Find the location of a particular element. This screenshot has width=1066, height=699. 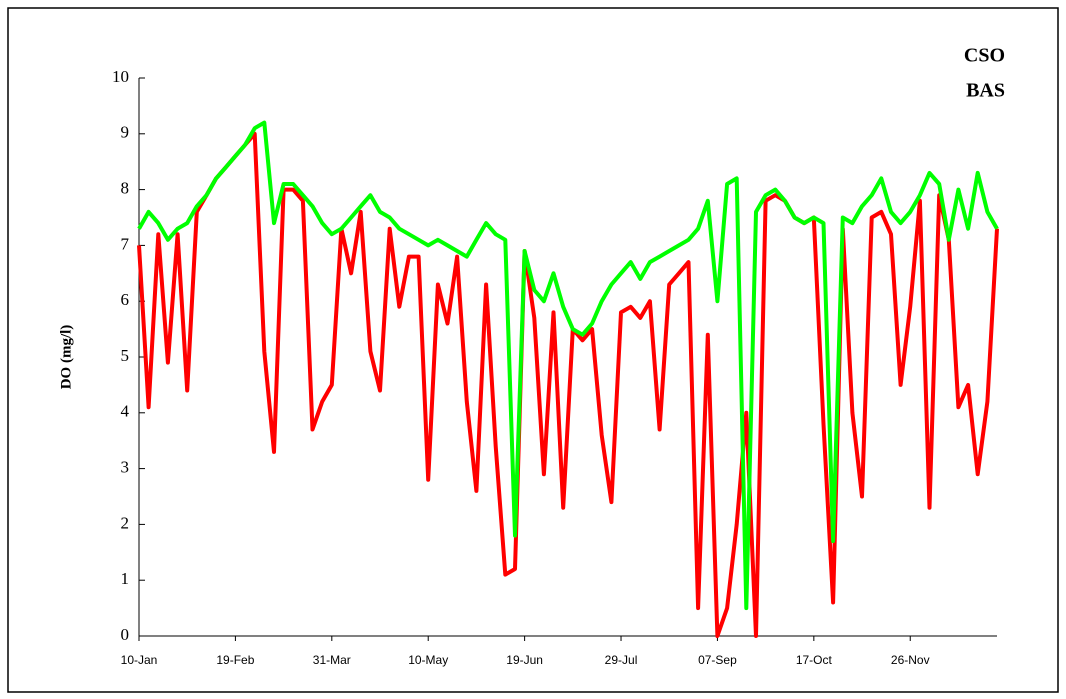

y-tick-label: 10 is located at coordinates (120, 76).